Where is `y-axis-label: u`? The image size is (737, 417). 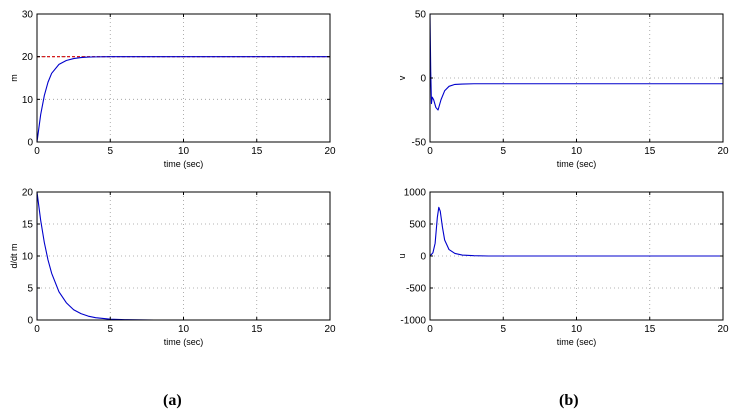
y-axis-label: u is located at coordinates (402, 255).